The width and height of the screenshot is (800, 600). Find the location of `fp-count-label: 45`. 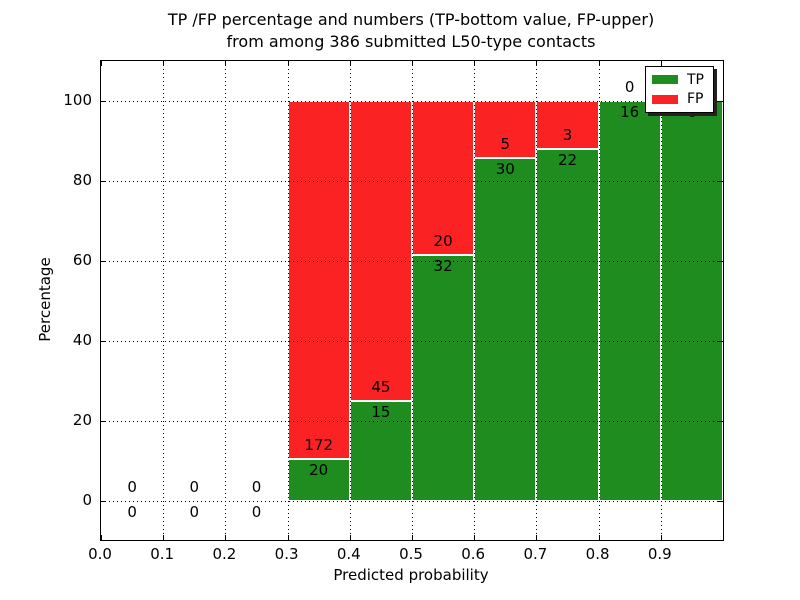

fp-count-label: 45 is located at coordinates (381, 387).